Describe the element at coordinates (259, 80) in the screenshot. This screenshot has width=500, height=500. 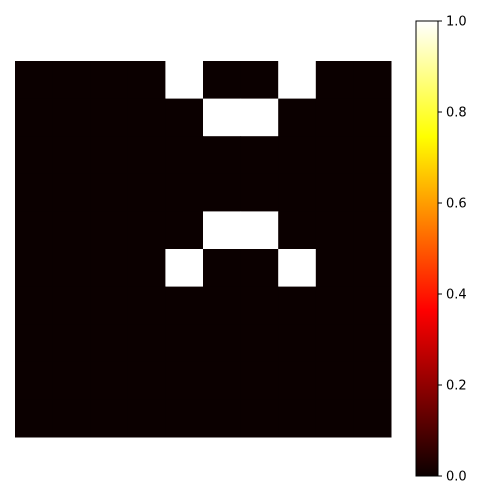
I see `heatmap-cell-r0-c6` at that location.